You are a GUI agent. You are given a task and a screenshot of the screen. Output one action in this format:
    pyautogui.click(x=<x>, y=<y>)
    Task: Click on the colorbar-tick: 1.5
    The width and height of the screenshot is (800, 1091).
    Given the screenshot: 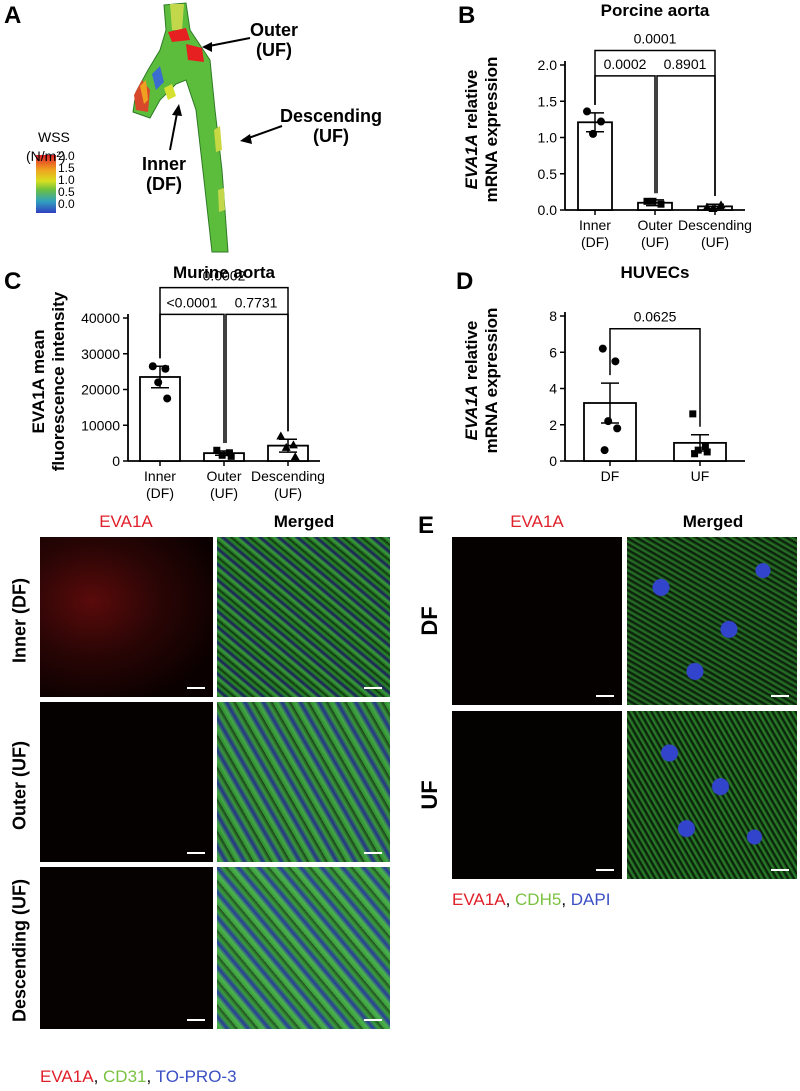 What is the action you would take?
    pyautogui.click(x=66, y=168)
    